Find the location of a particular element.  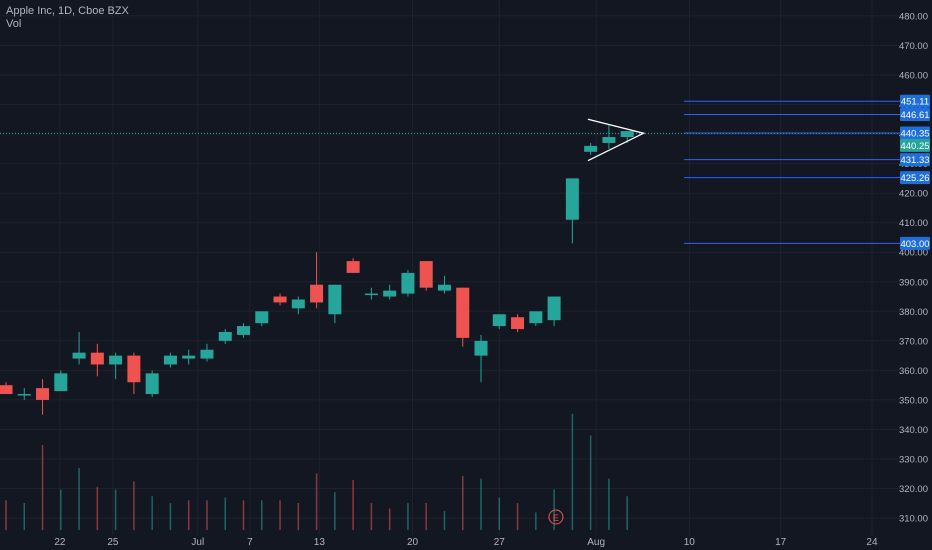

triangle-pattern is located at coordinates (616, 140).